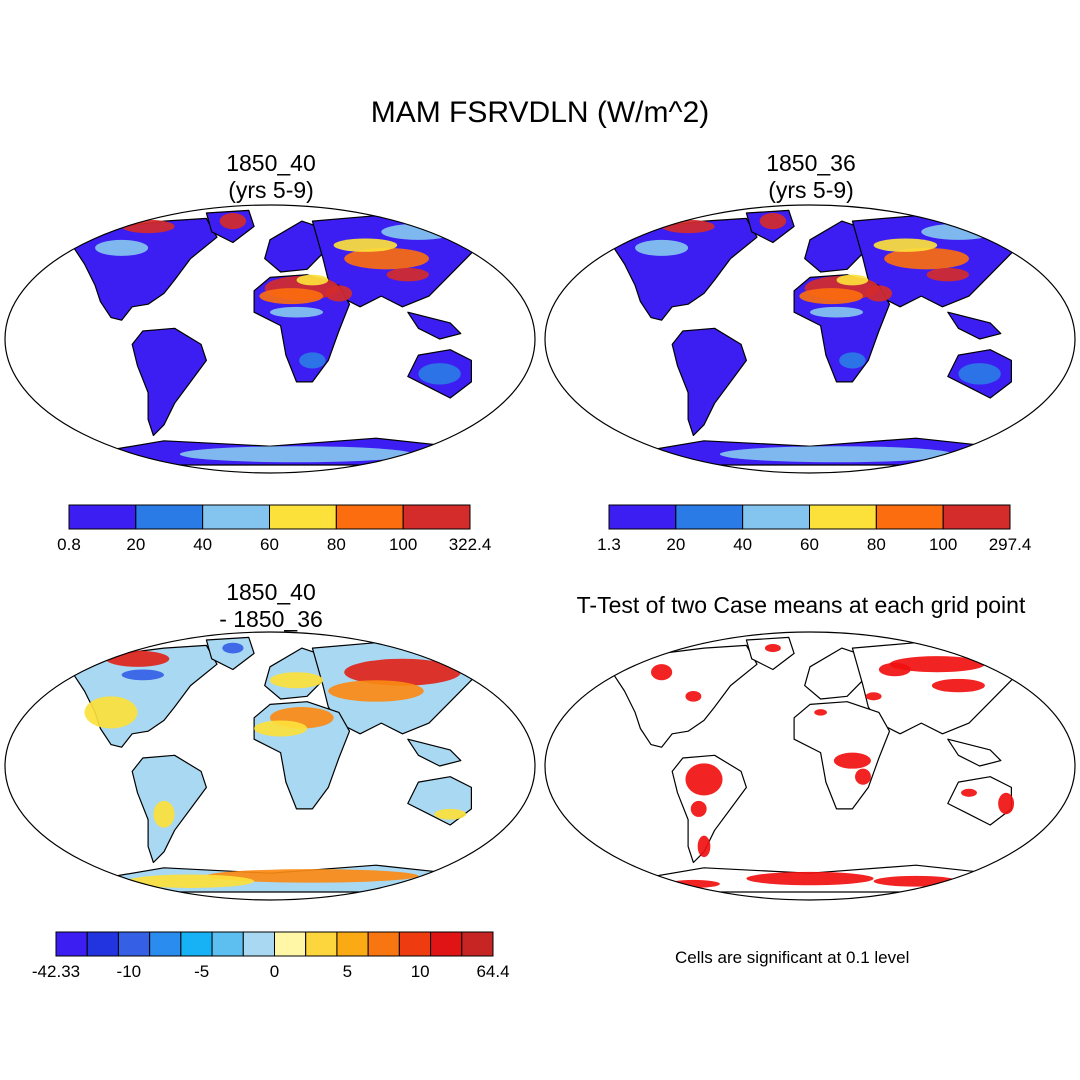 This screenshot has height=1080, width=1080. Describe the element at coordinates (296, 312) in the screenshot. I see `case1-sahel-light` at that location.